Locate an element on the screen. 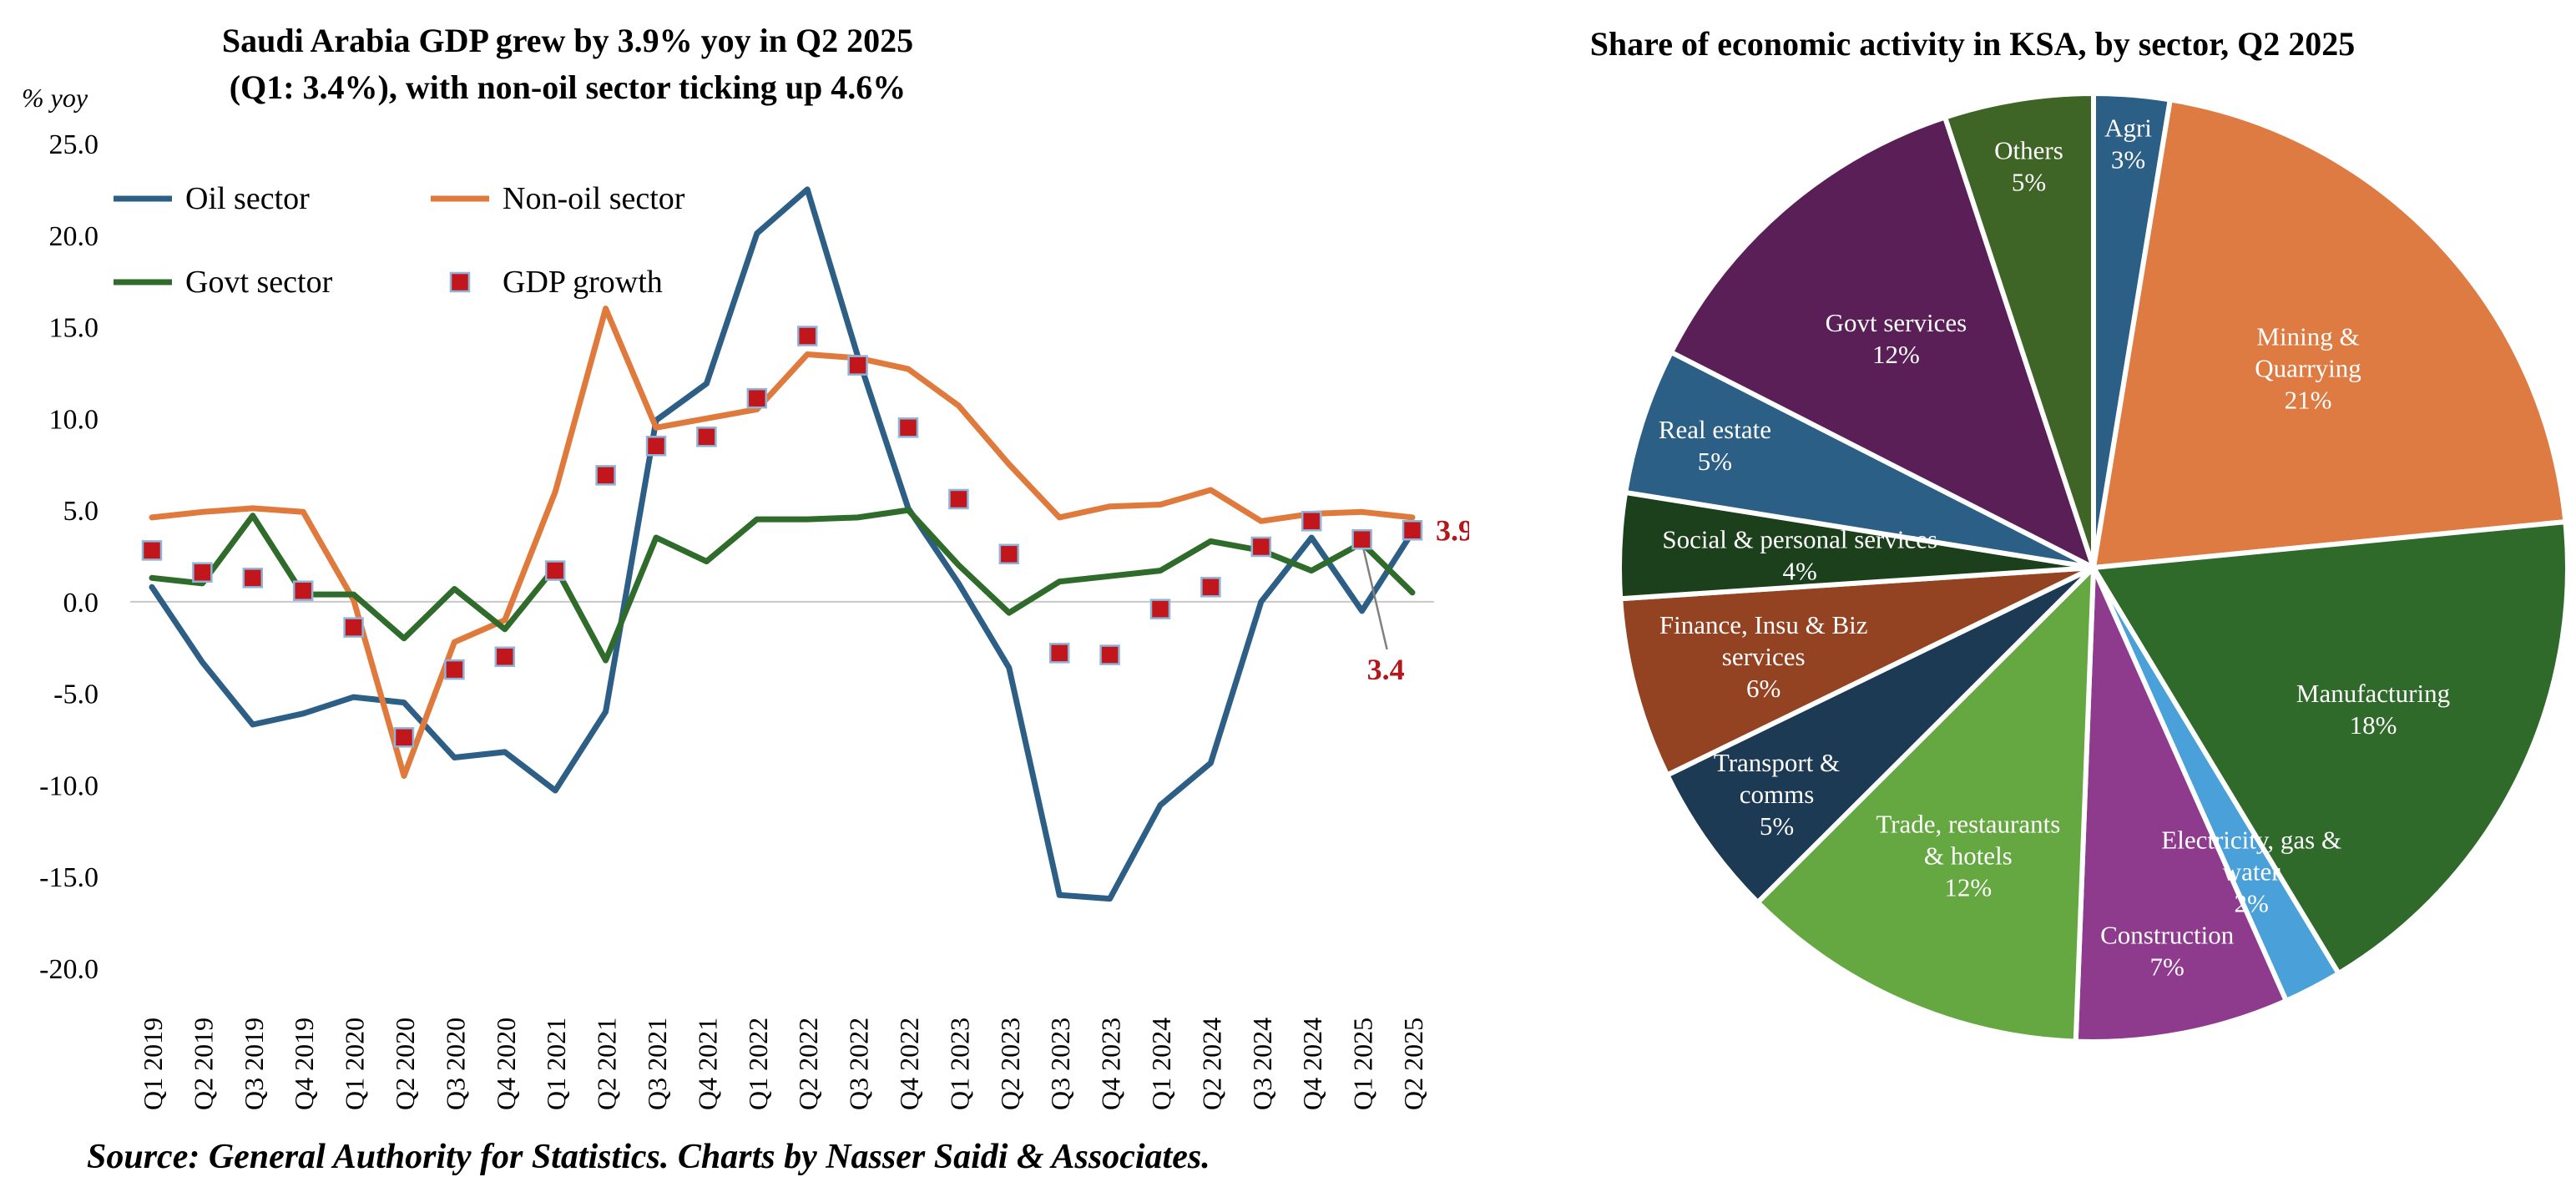 This screenshot has width=2576, height=1182. pie-slice-finance-insu-biz-services is located at coordinates (1857, 671).